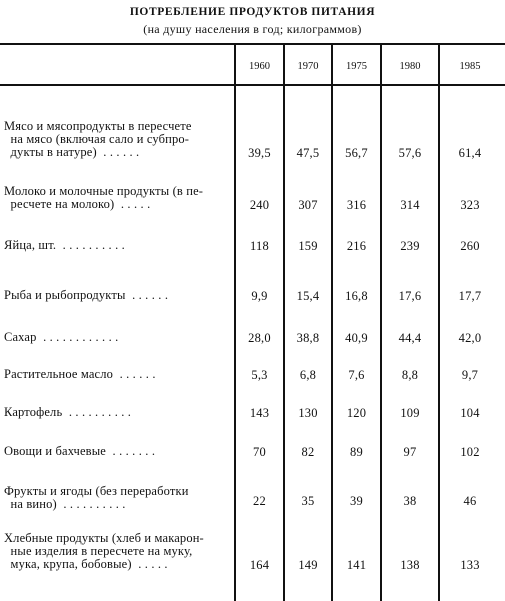  What do you see at coordinates (356, 205) in the screenshot?
I see `table-cell: 316` at bounding box center [356, 205].